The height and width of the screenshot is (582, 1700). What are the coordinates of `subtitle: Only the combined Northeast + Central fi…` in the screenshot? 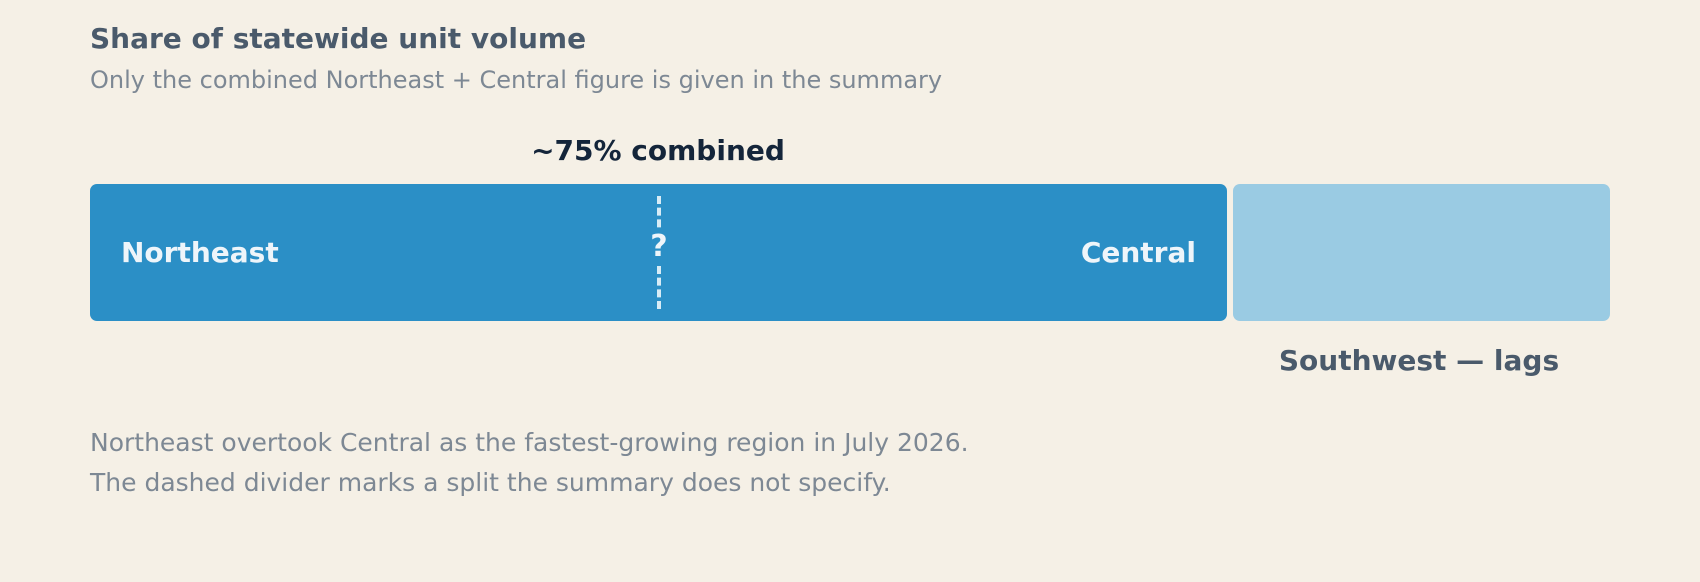 It's located at (516, 80).